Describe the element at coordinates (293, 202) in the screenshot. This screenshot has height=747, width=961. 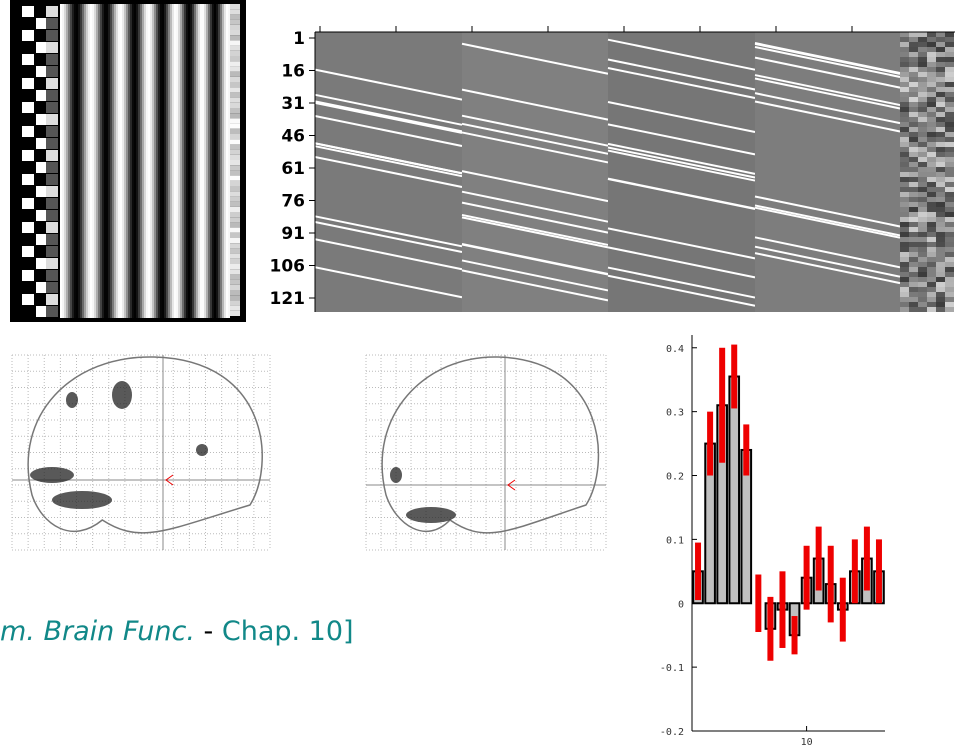
I see `row-label: 76` at that location.